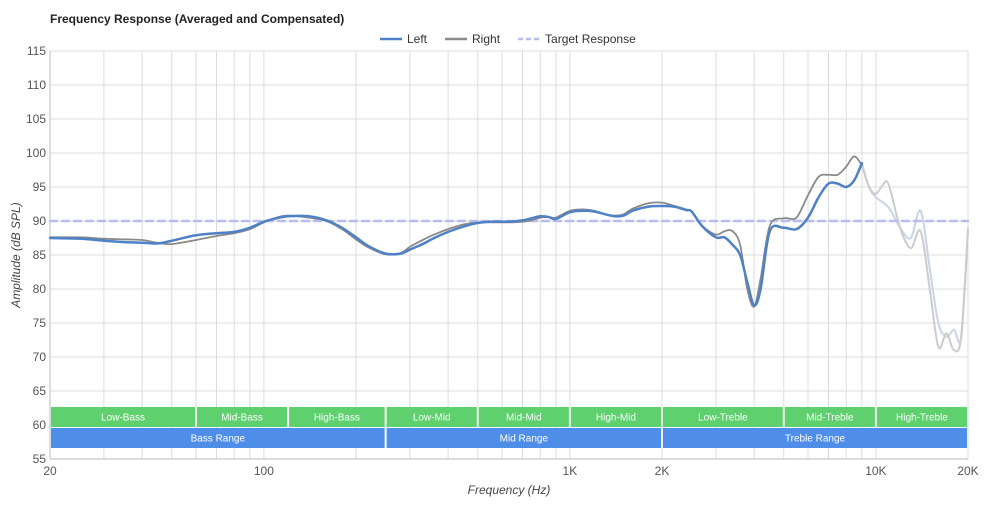  I want to click on band-segment-label: High-Mid, so click(616, 418).